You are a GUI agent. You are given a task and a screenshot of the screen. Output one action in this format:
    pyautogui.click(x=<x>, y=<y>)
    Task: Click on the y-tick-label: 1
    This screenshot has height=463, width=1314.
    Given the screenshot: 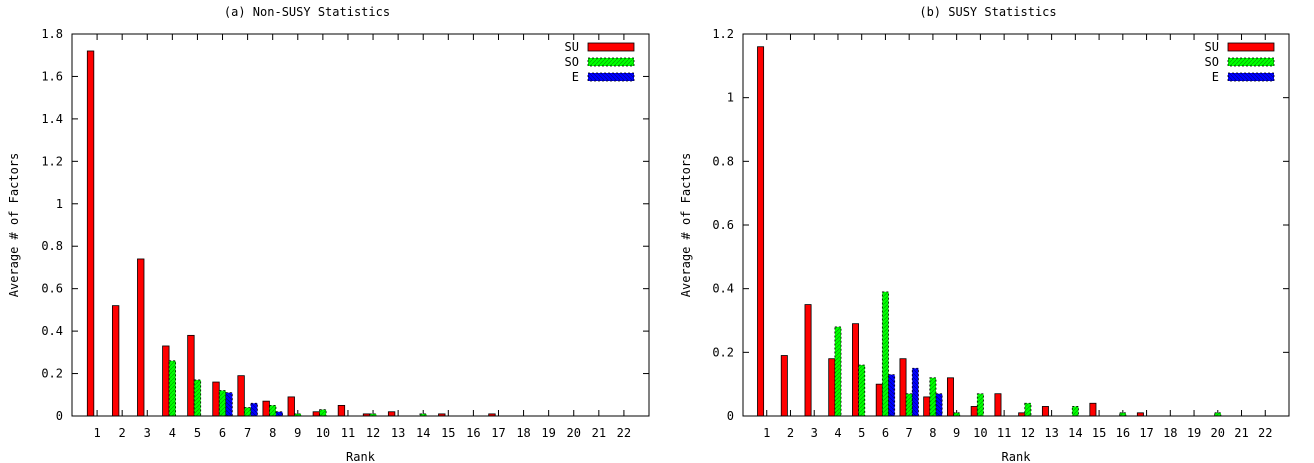 What is the action you would take?
    pyautogui.click(x=730, y=98)
    